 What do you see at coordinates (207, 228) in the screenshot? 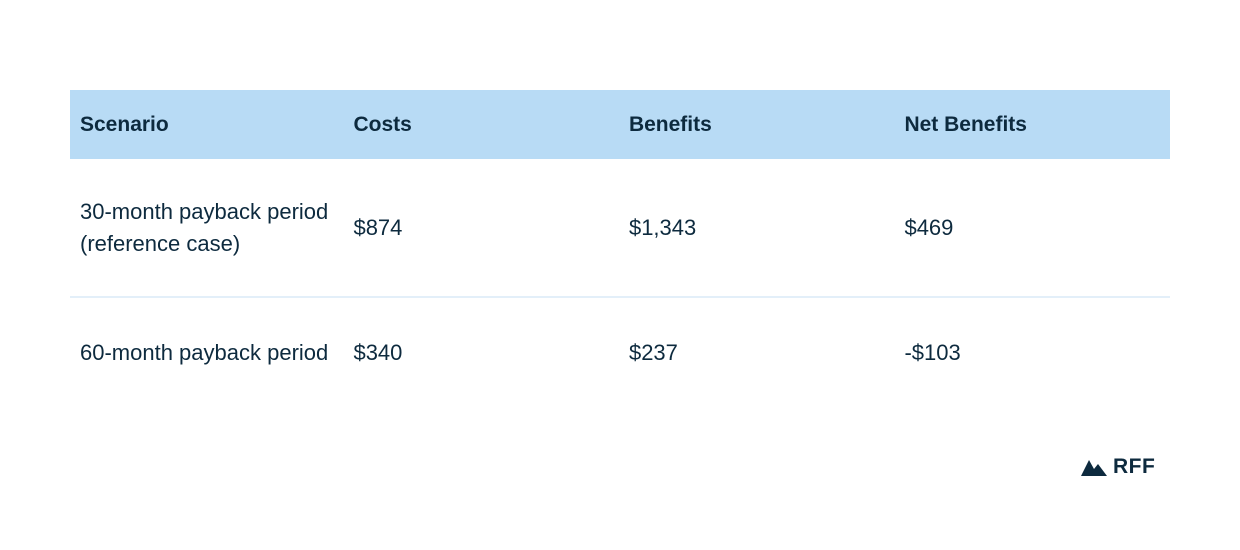
I see `cell-scenario: 30-month payback period (reference case)` at bounding box center [207, 228].